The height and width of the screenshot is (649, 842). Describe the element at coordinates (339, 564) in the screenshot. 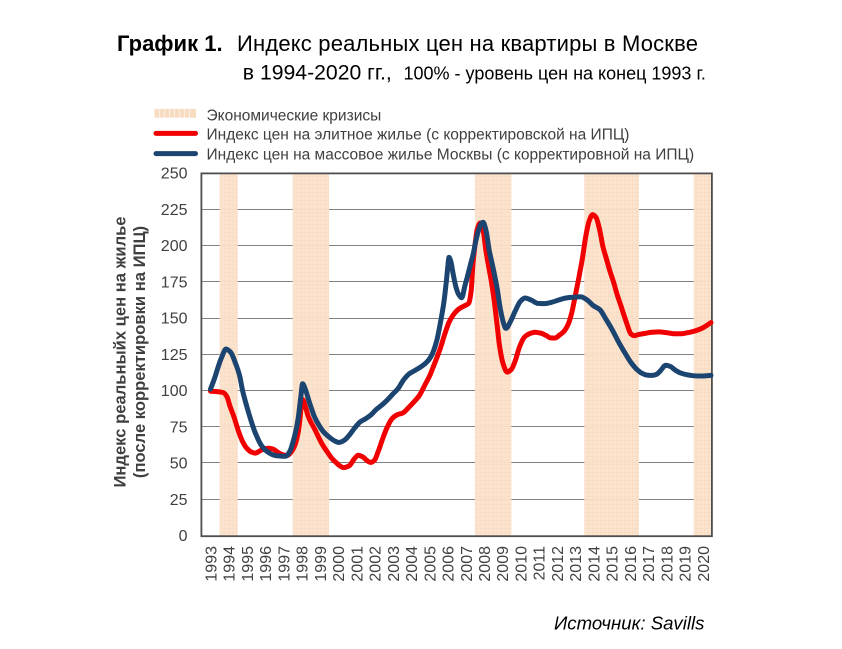

I see `svg-text: 2000` at that location.